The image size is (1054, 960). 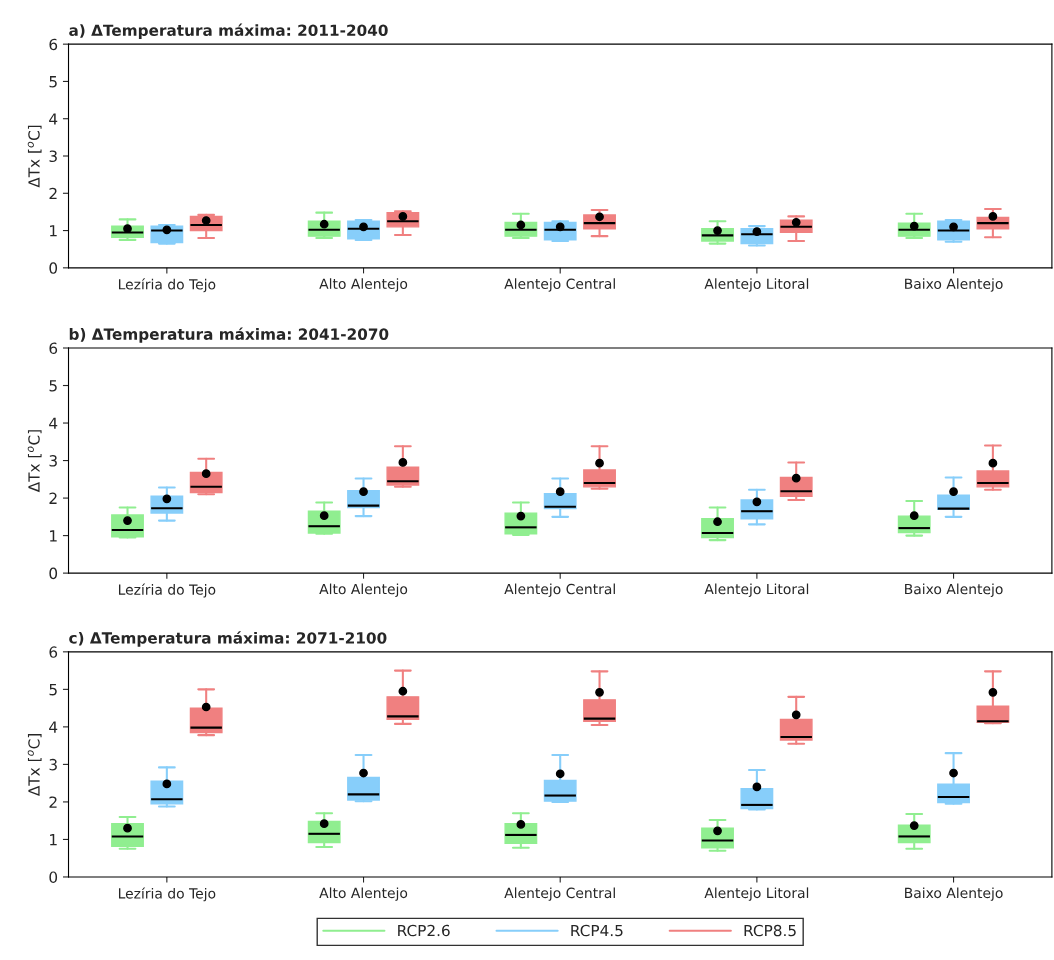 I want to click on legend-label: RCP4.5, so click(x=597, y=930).